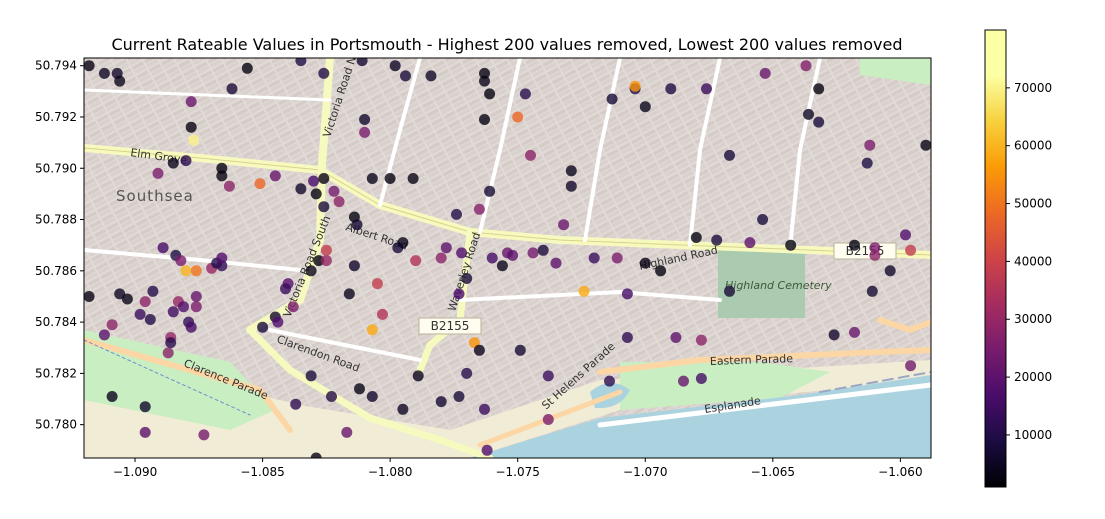  What do you see at coordinates (390, 472) in the screenshot?
I see `x-tick-label: −1.080` at bounding box center [390, 472].